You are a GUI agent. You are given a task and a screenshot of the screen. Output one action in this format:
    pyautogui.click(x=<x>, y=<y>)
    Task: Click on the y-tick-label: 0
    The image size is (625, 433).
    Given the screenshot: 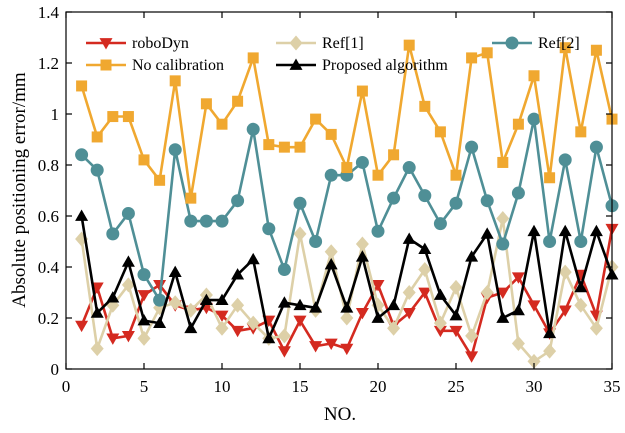 What is the action you would take?
    pyautogui.click(x=55, y=369)
    